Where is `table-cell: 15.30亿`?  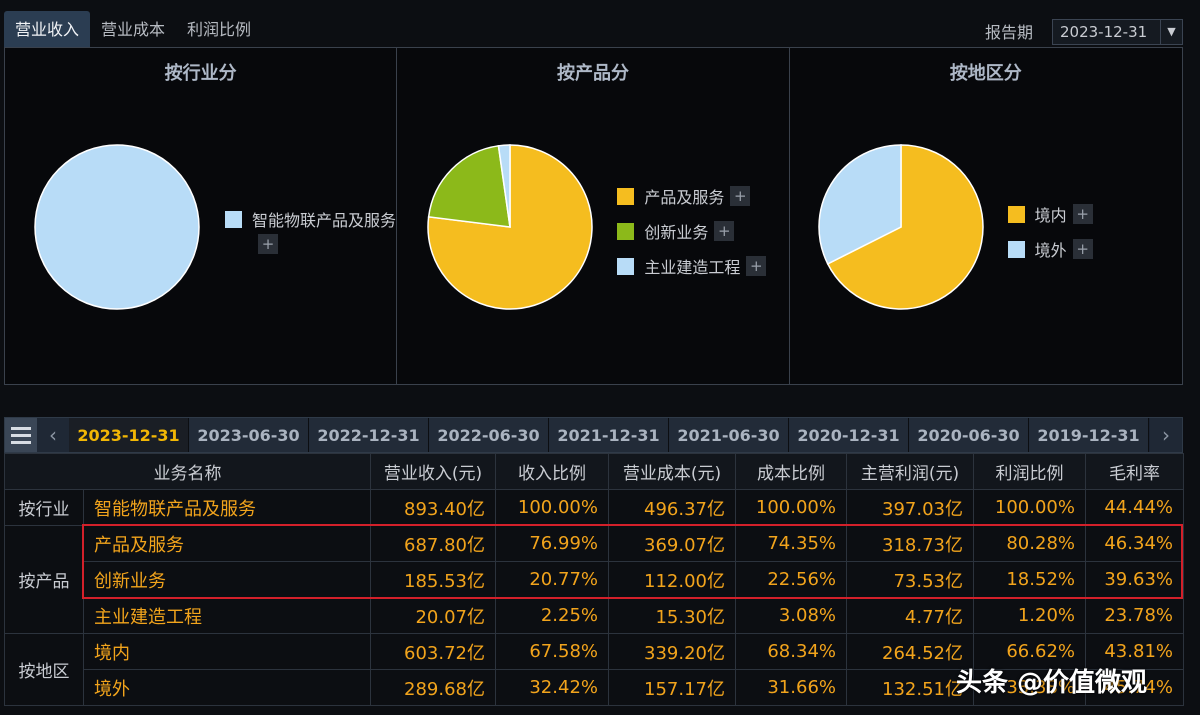 table-cell: 15.30亿 is located at coordinates (672, 615).